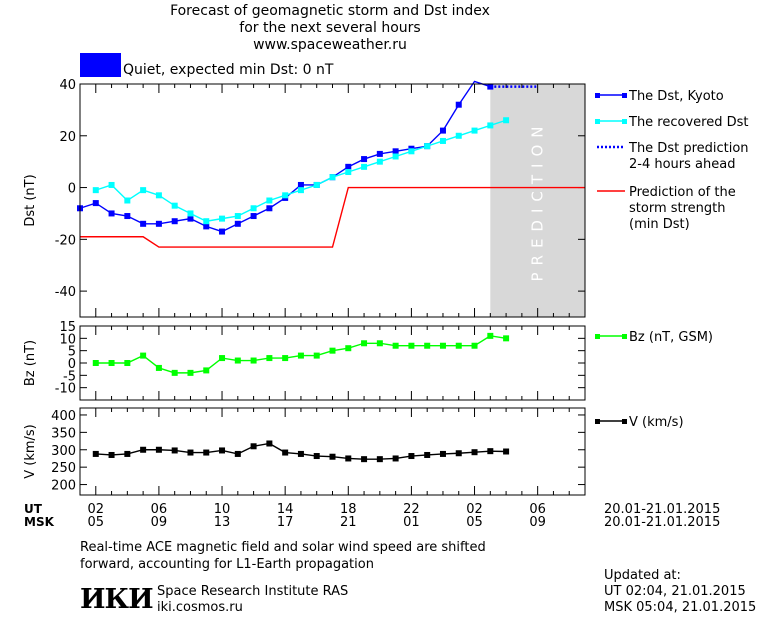 Image resolution: width=760 pixels, height=620 pixels. What do you see at coordinates (222, 509) in the screenshot?
I see `ut-tick-label: 10` at bounding box center [222, 509].